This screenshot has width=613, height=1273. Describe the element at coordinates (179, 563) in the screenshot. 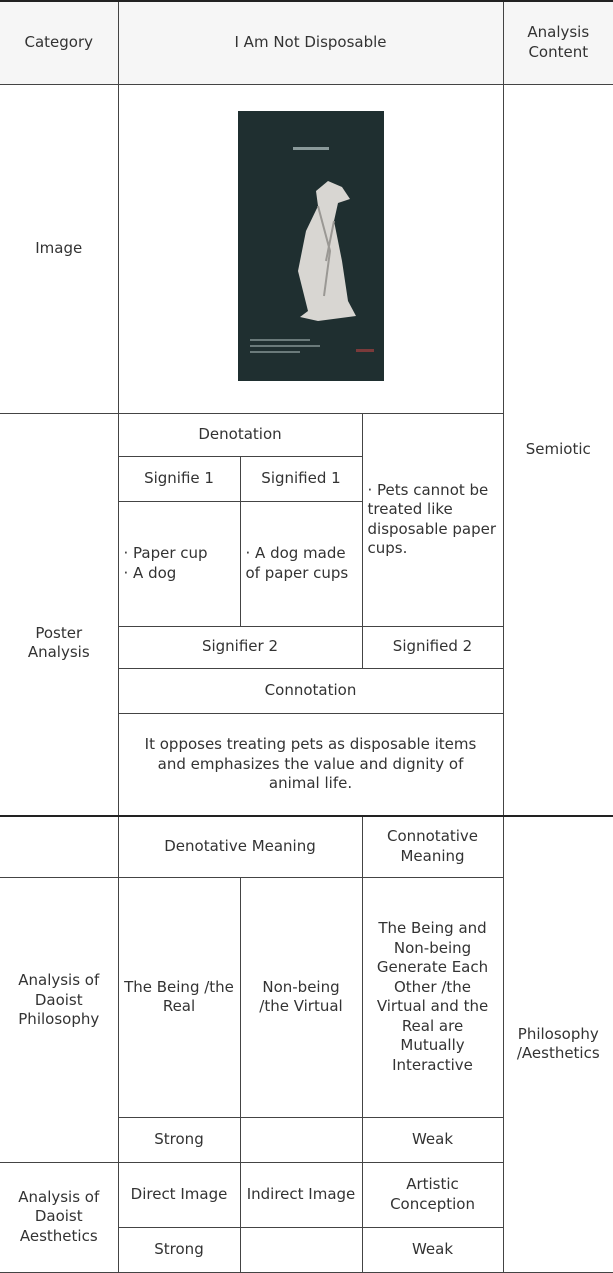

I see `cell: · Paper cup · A dog` at that location.